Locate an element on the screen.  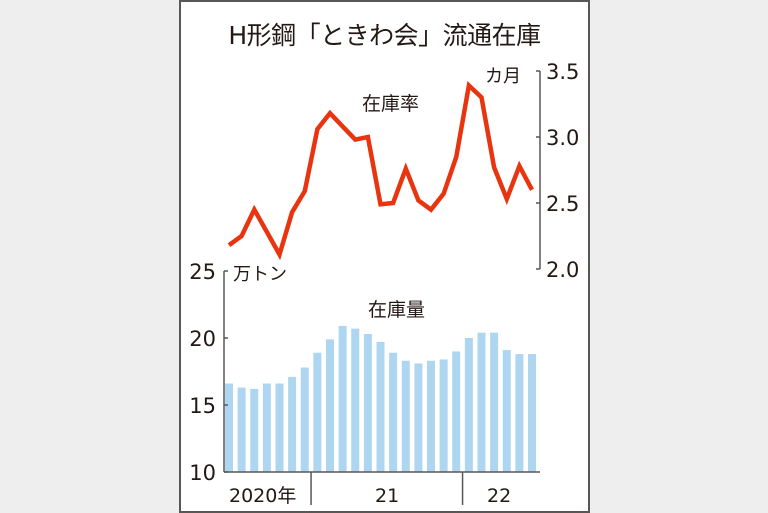
ratio-line is located at coordinates (380, 170).